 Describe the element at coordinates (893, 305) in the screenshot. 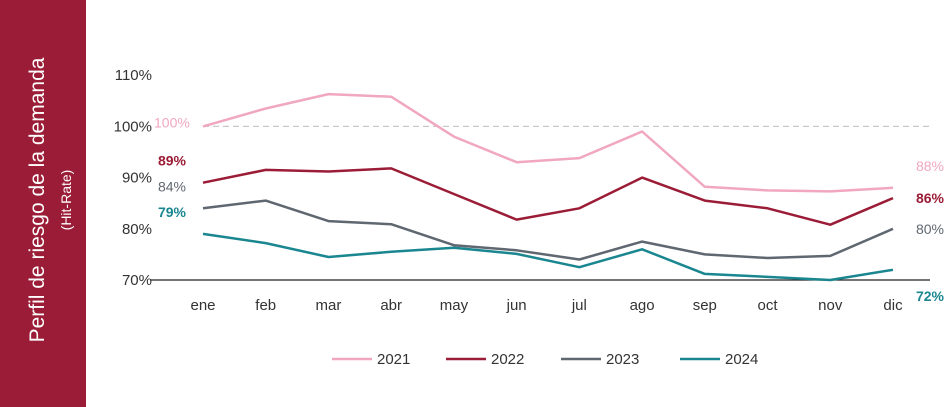

I see `x-tick-label: dic` at that location.